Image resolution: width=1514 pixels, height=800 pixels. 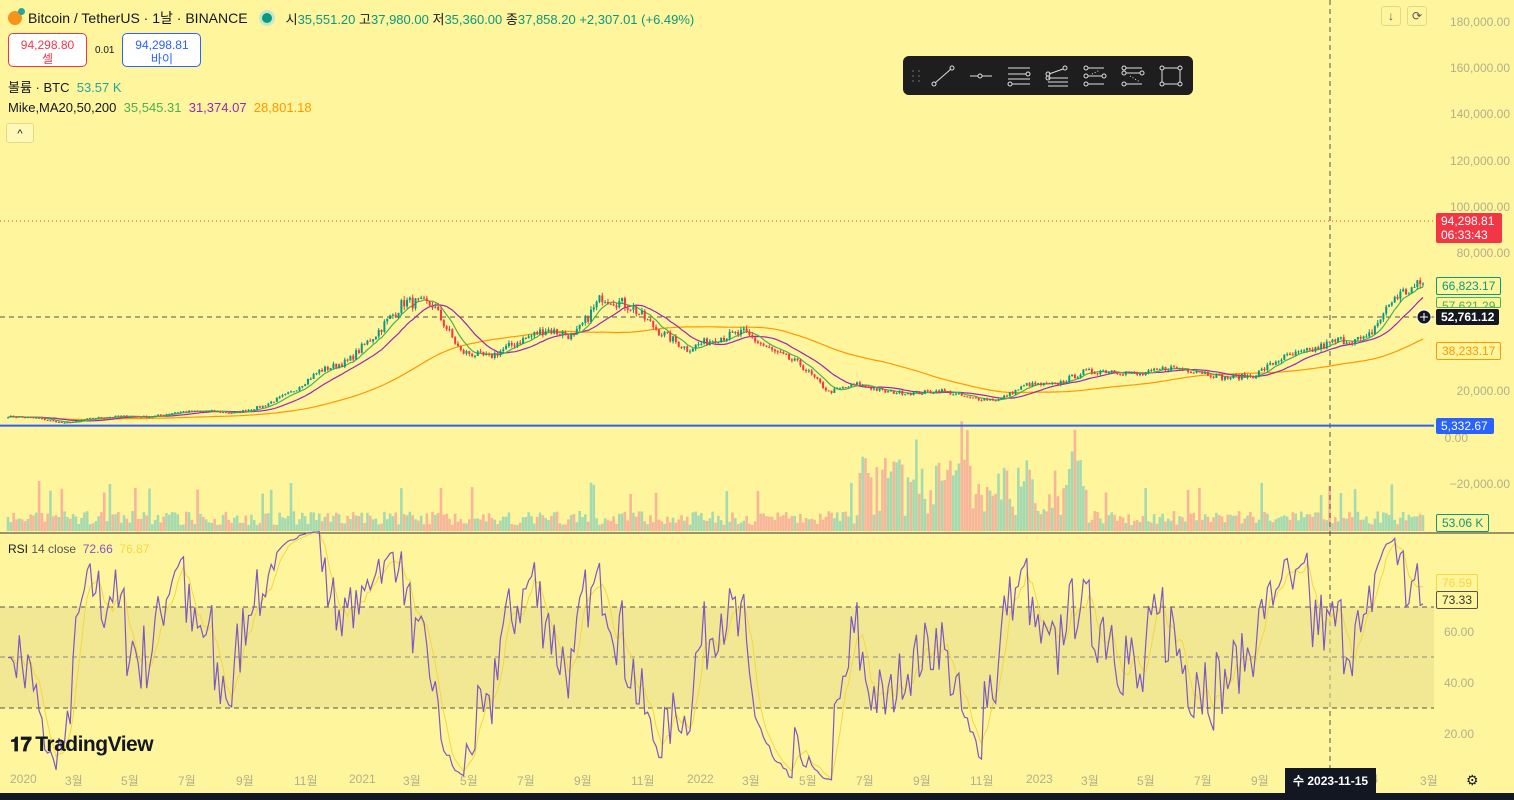 I want to click on scroll-down-icon: ↓, so click(x=1391, y=16).